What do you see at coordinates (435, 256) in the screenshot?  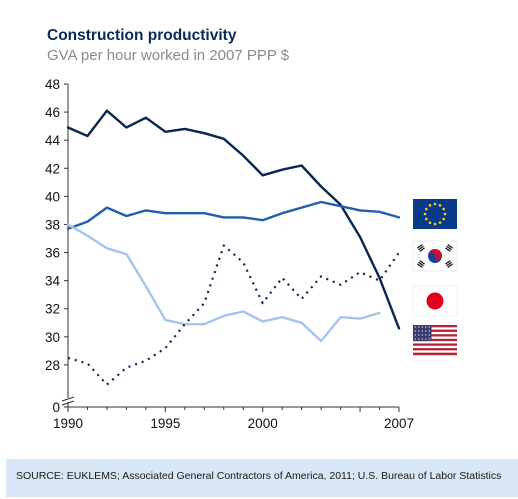 I see `korea-flag-icon` at bounding box center [435, 256].